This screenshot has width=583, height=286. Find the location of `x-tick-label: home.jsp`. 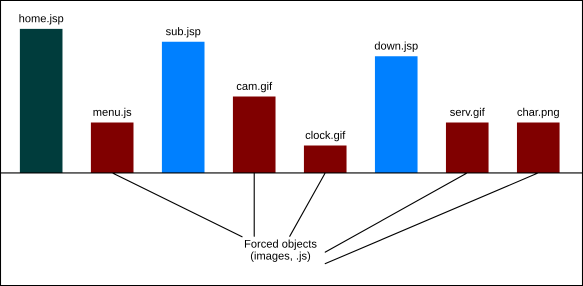

x-tick-label: home.jsp is located at coordinates (41, 19).